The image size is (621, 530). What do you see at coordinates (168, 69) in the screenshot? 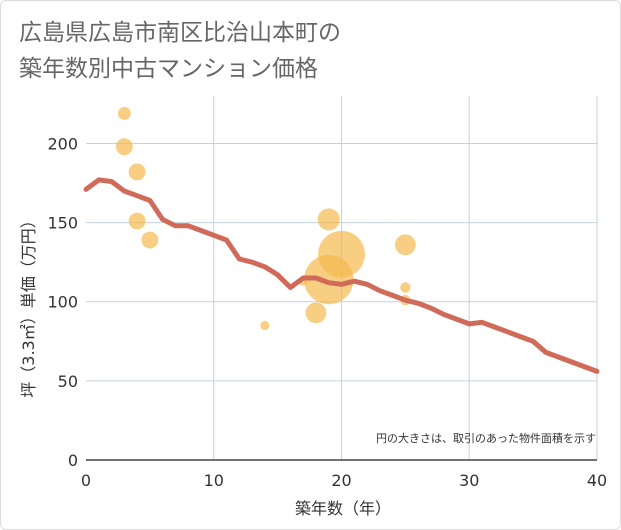
I see `chart-title-line-2: 築年数別中古マンション価格` at bounding box center [168, 69].